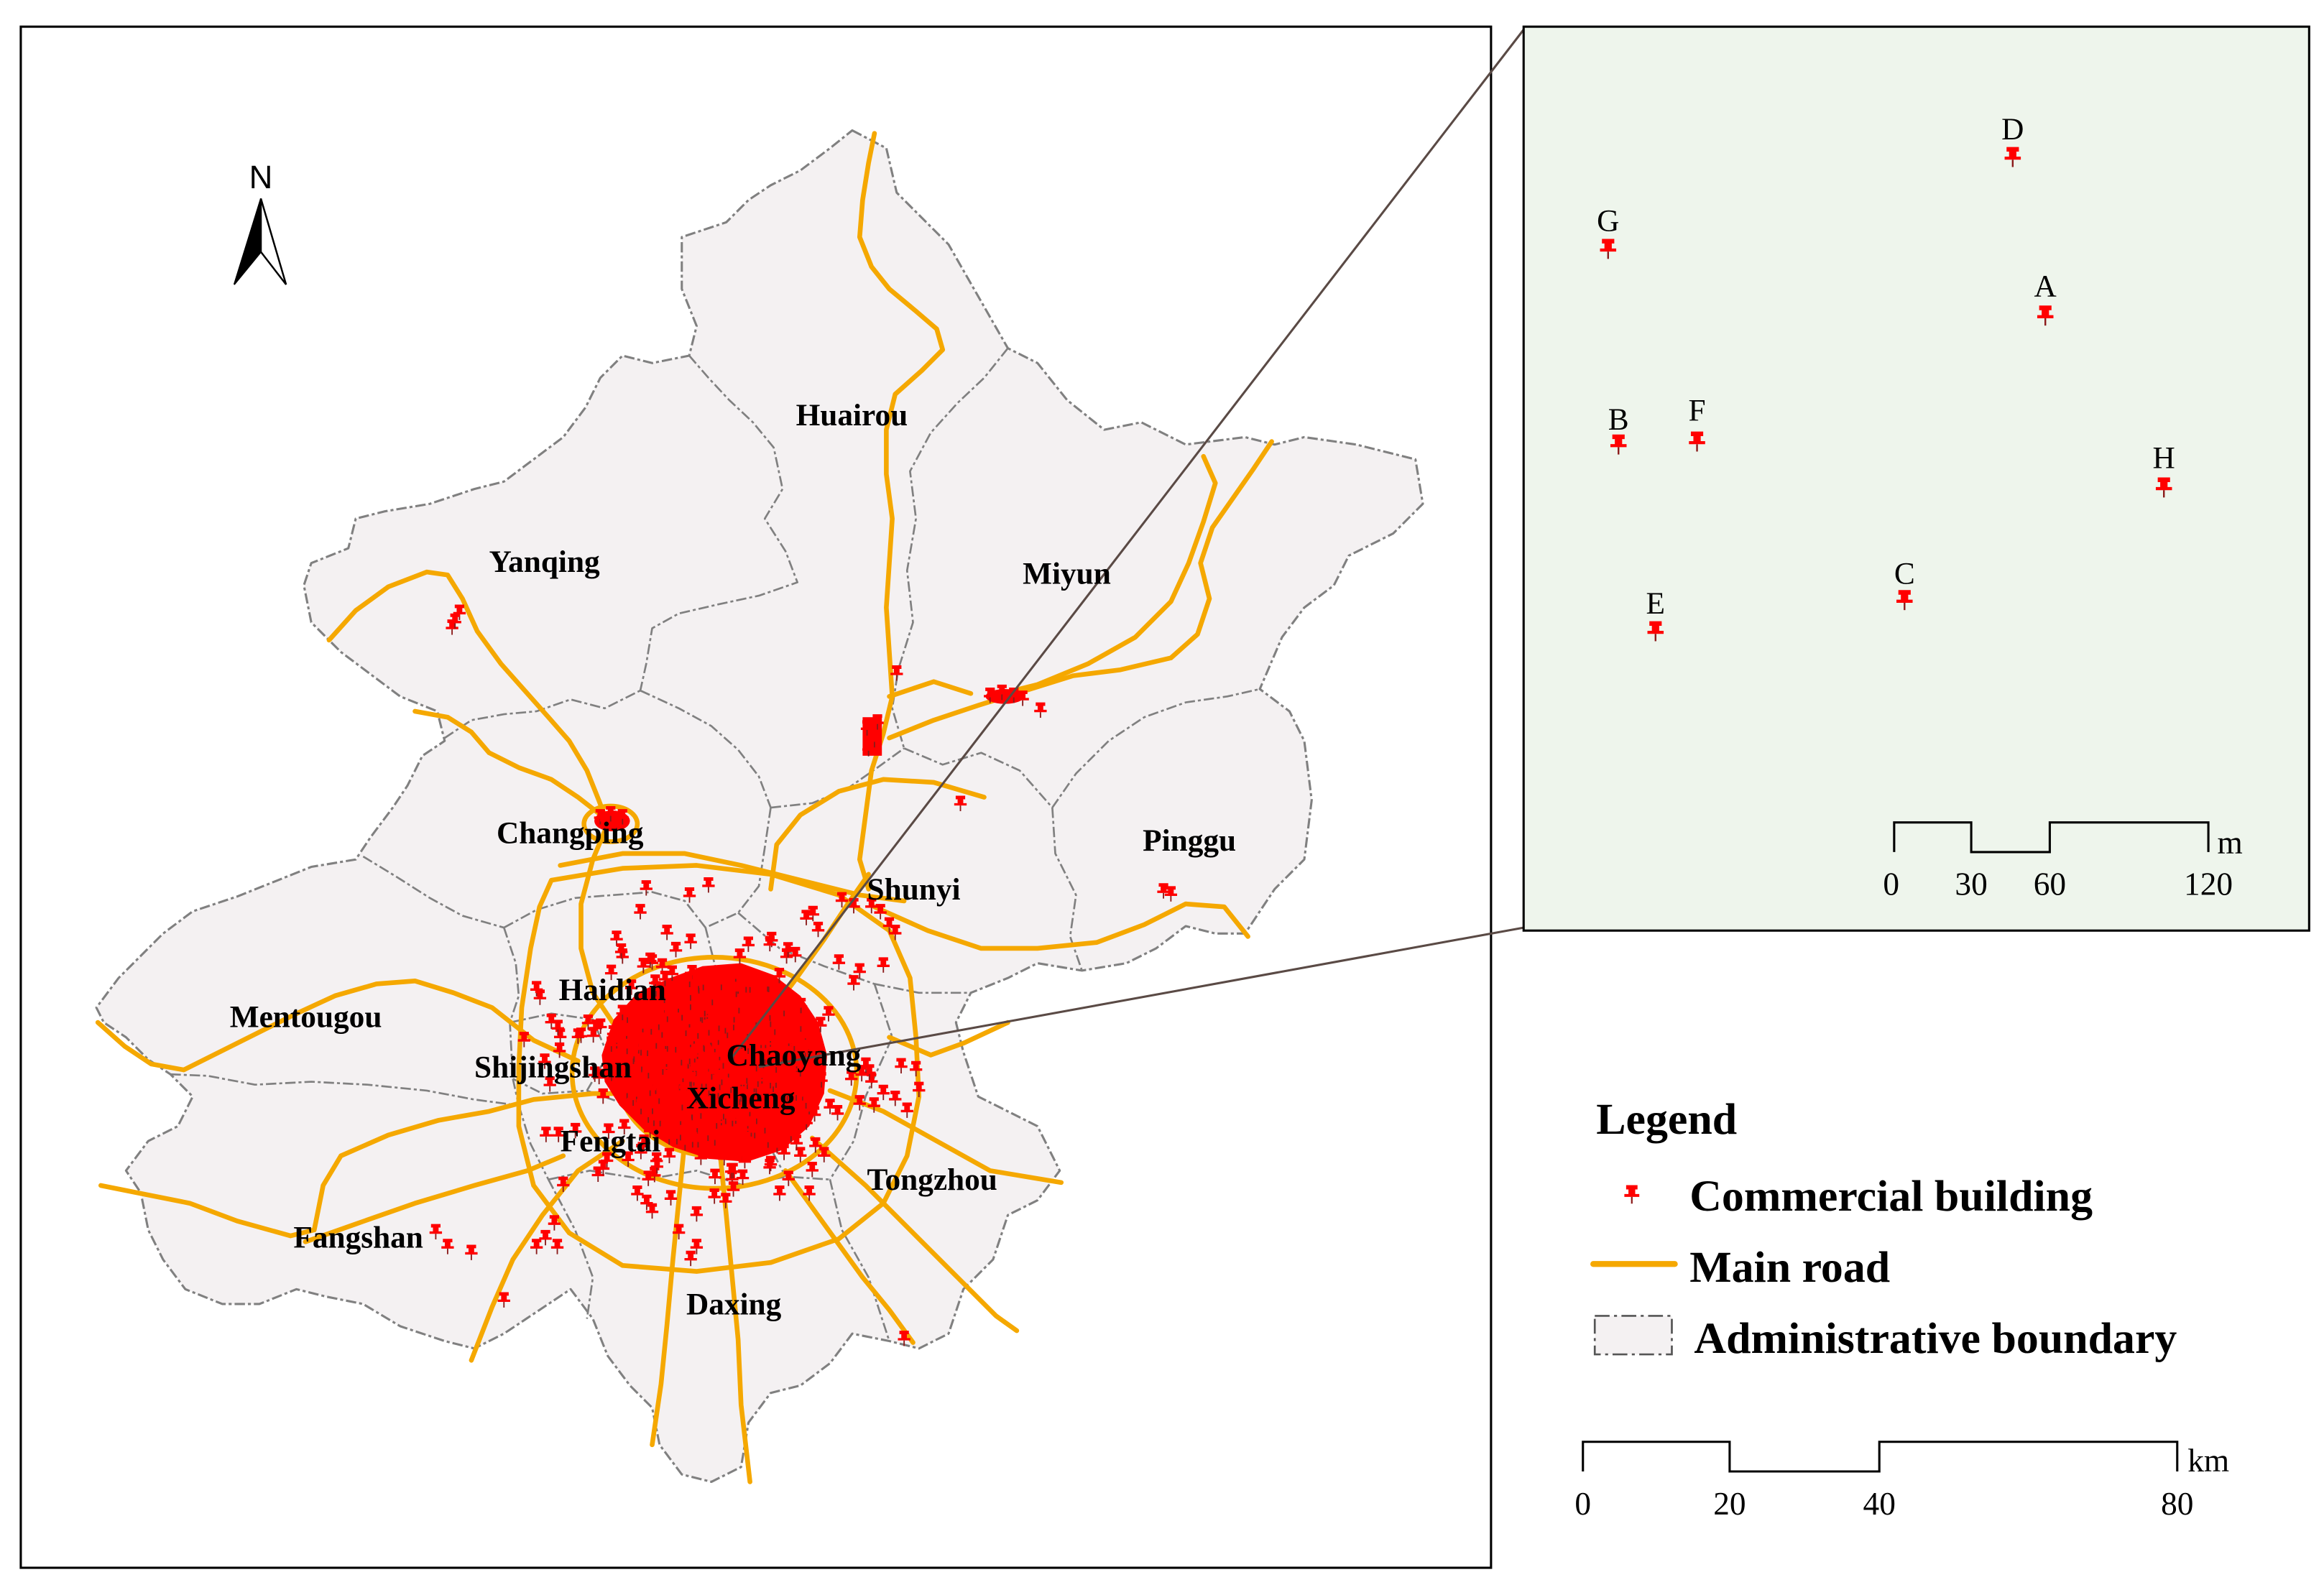 The image size is (2324, 1590). Describe the element at coordinates (306, 1016) in the screenshot. I see `district-label-mentougou: Mentougou` at that location.